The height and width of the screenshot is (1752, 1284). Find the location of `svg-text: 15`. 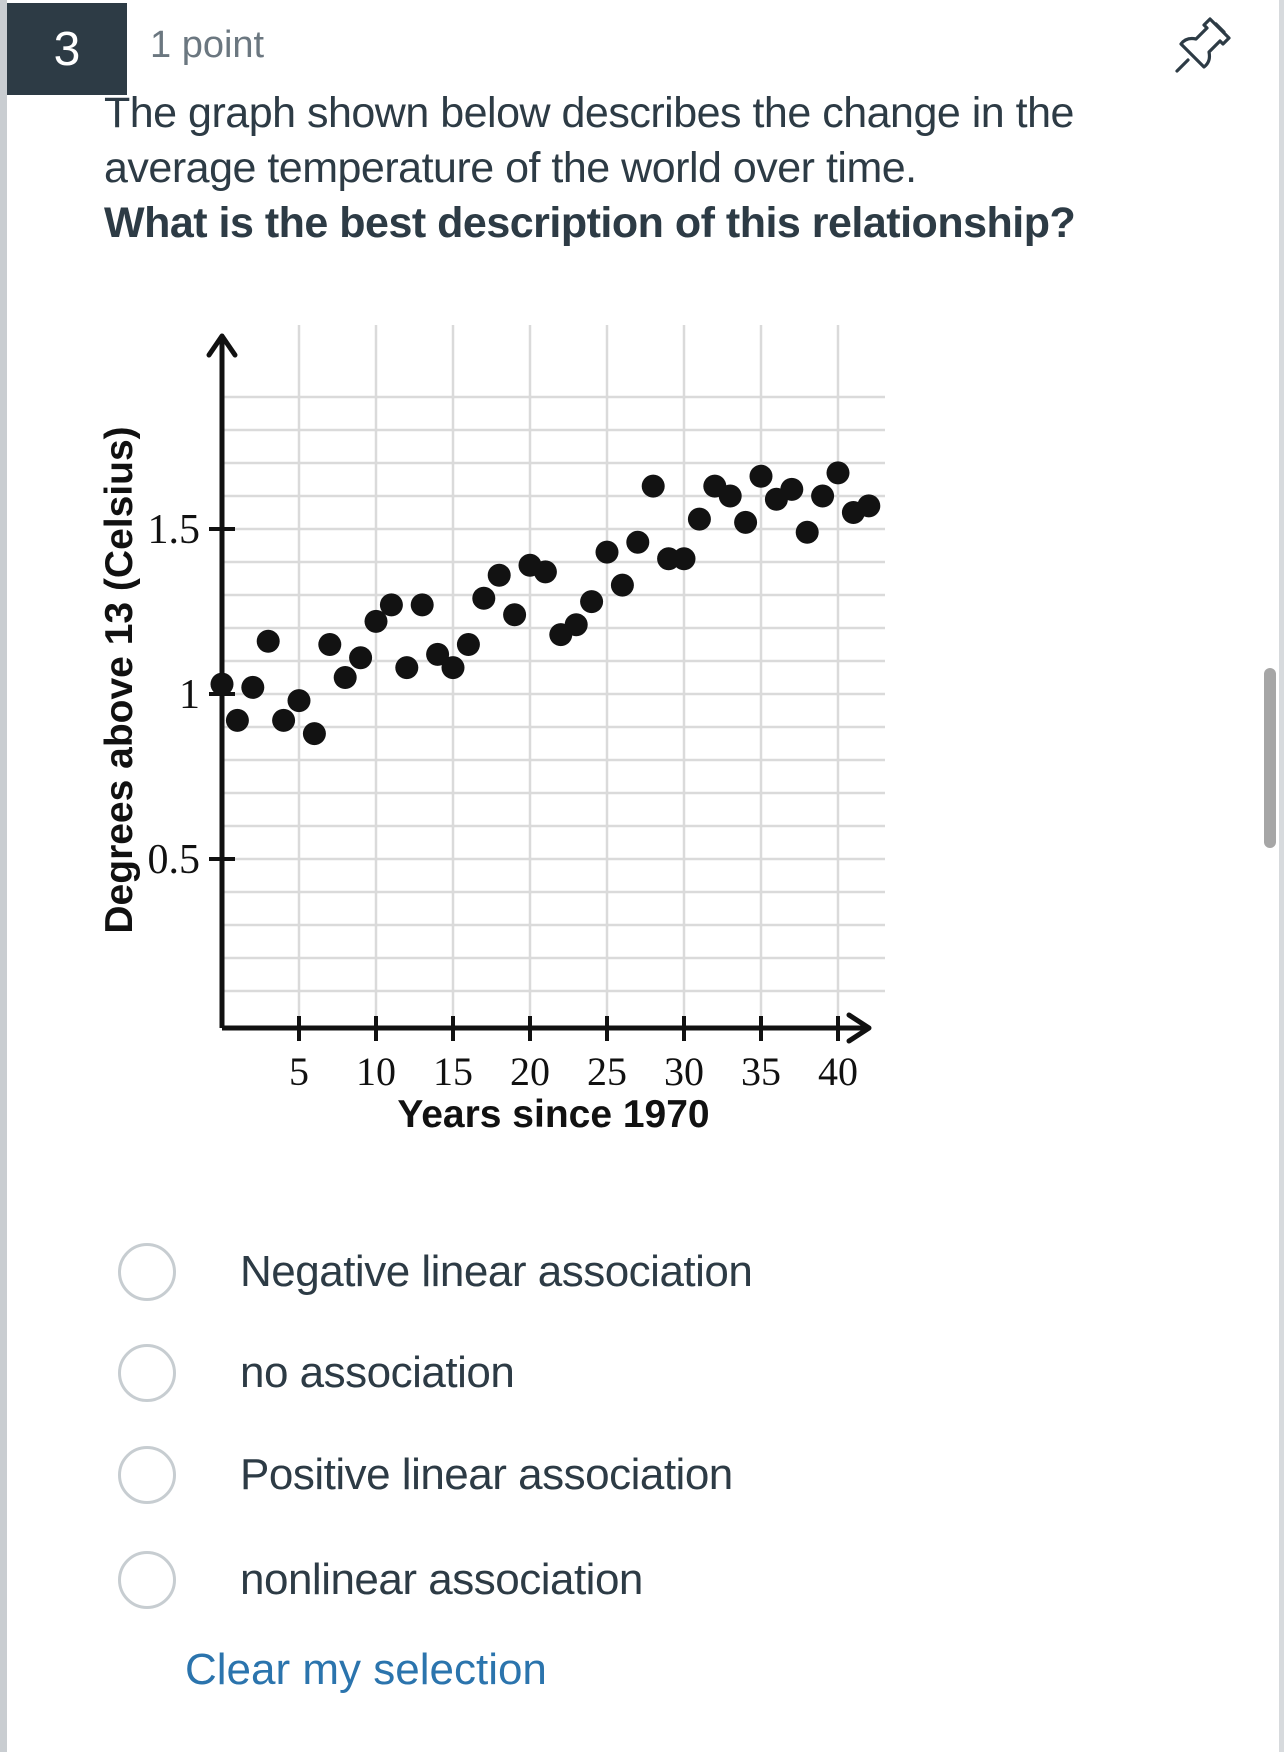

svg-text: 15 is located at coordinates (453, 1071).